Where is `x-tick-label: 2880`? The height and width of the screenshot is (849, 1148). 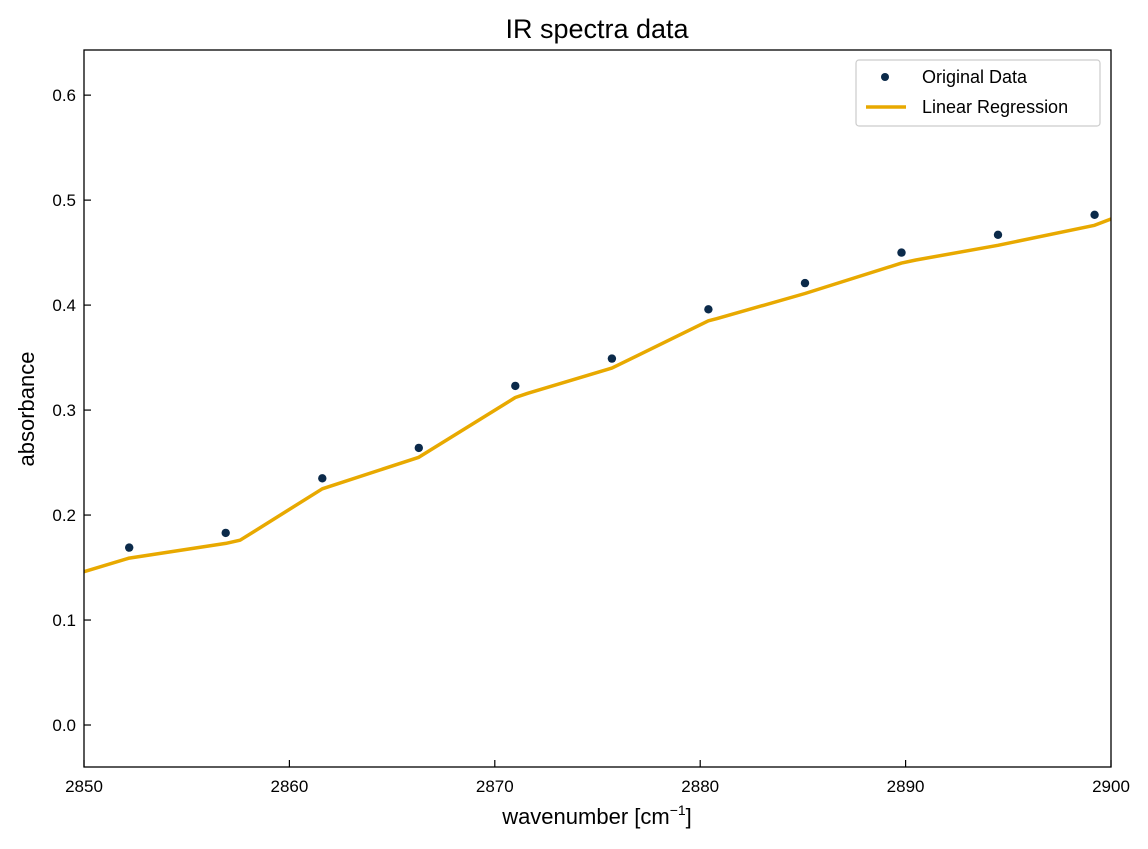 x-tick-label: 2880 is located at coordinates (700, 786).